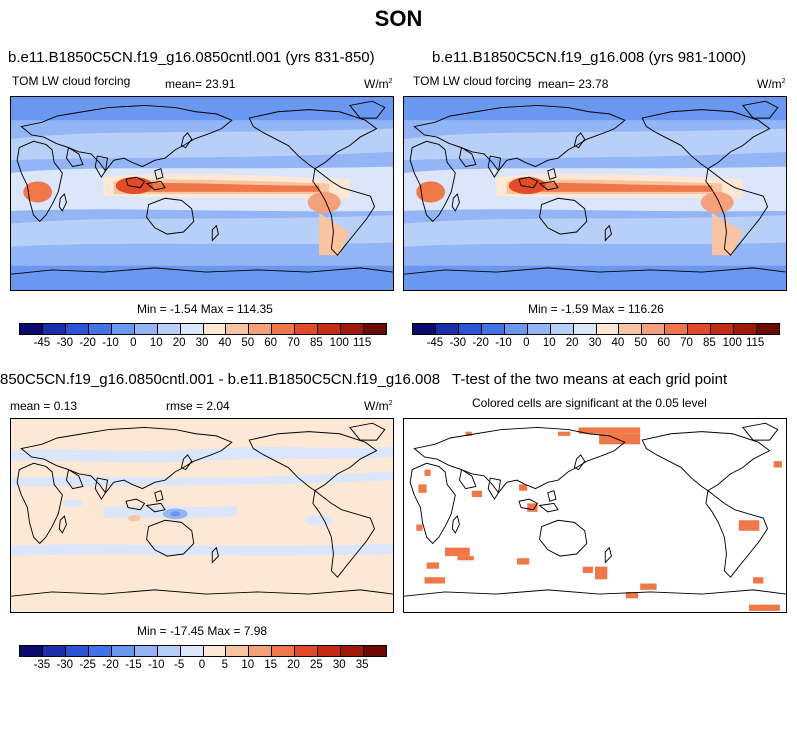  I want to click on figure-title: SON, so click(398, 18).